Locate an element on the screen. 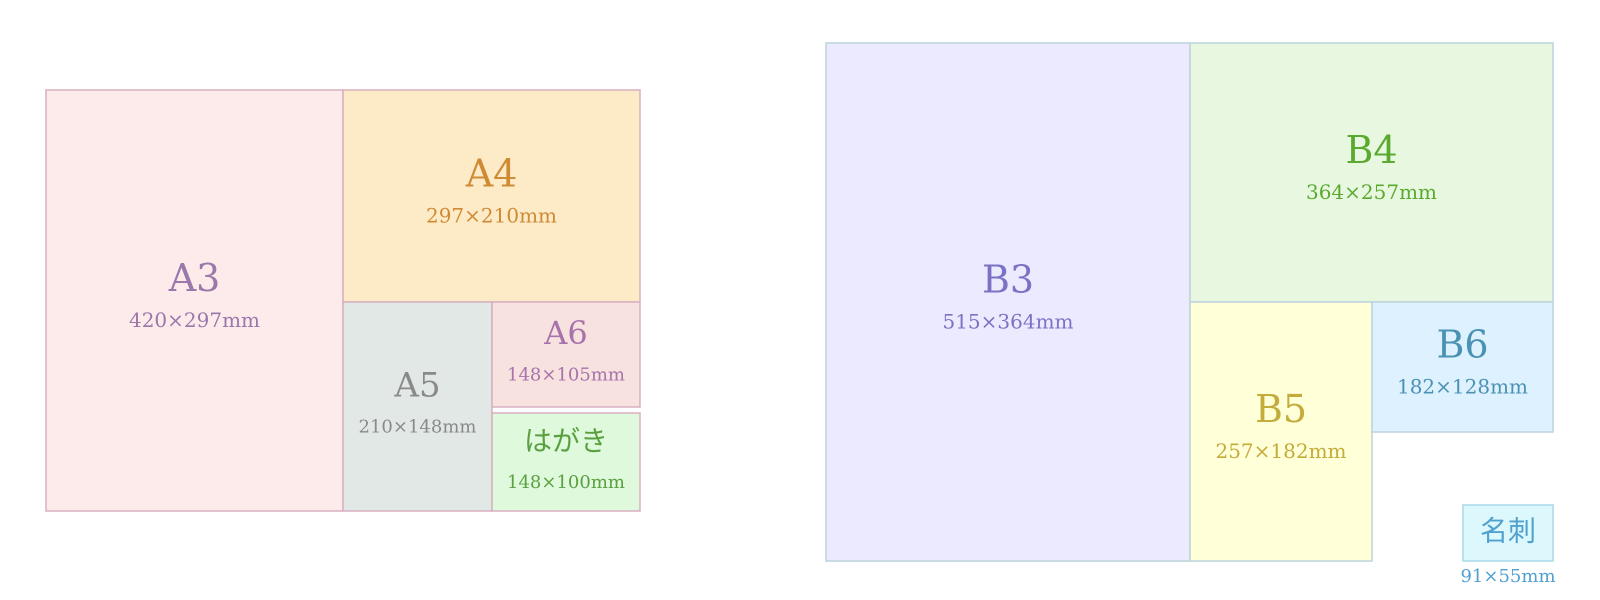  paper-size: 148×100mm is located at coordinates (566, 482).